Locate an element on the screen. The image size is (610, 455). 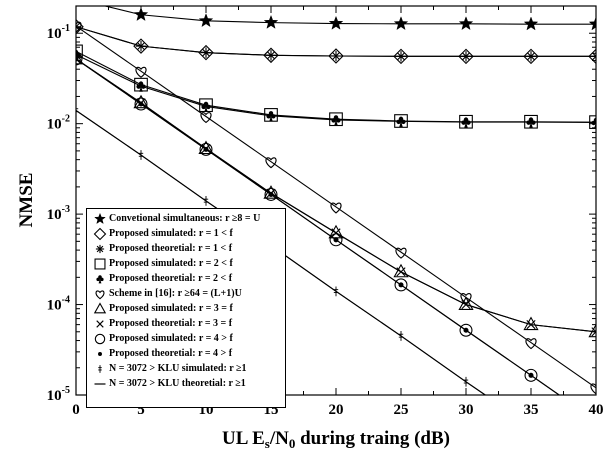
y-tick-label: 10⁻³ is located at coordinates (58, 213).